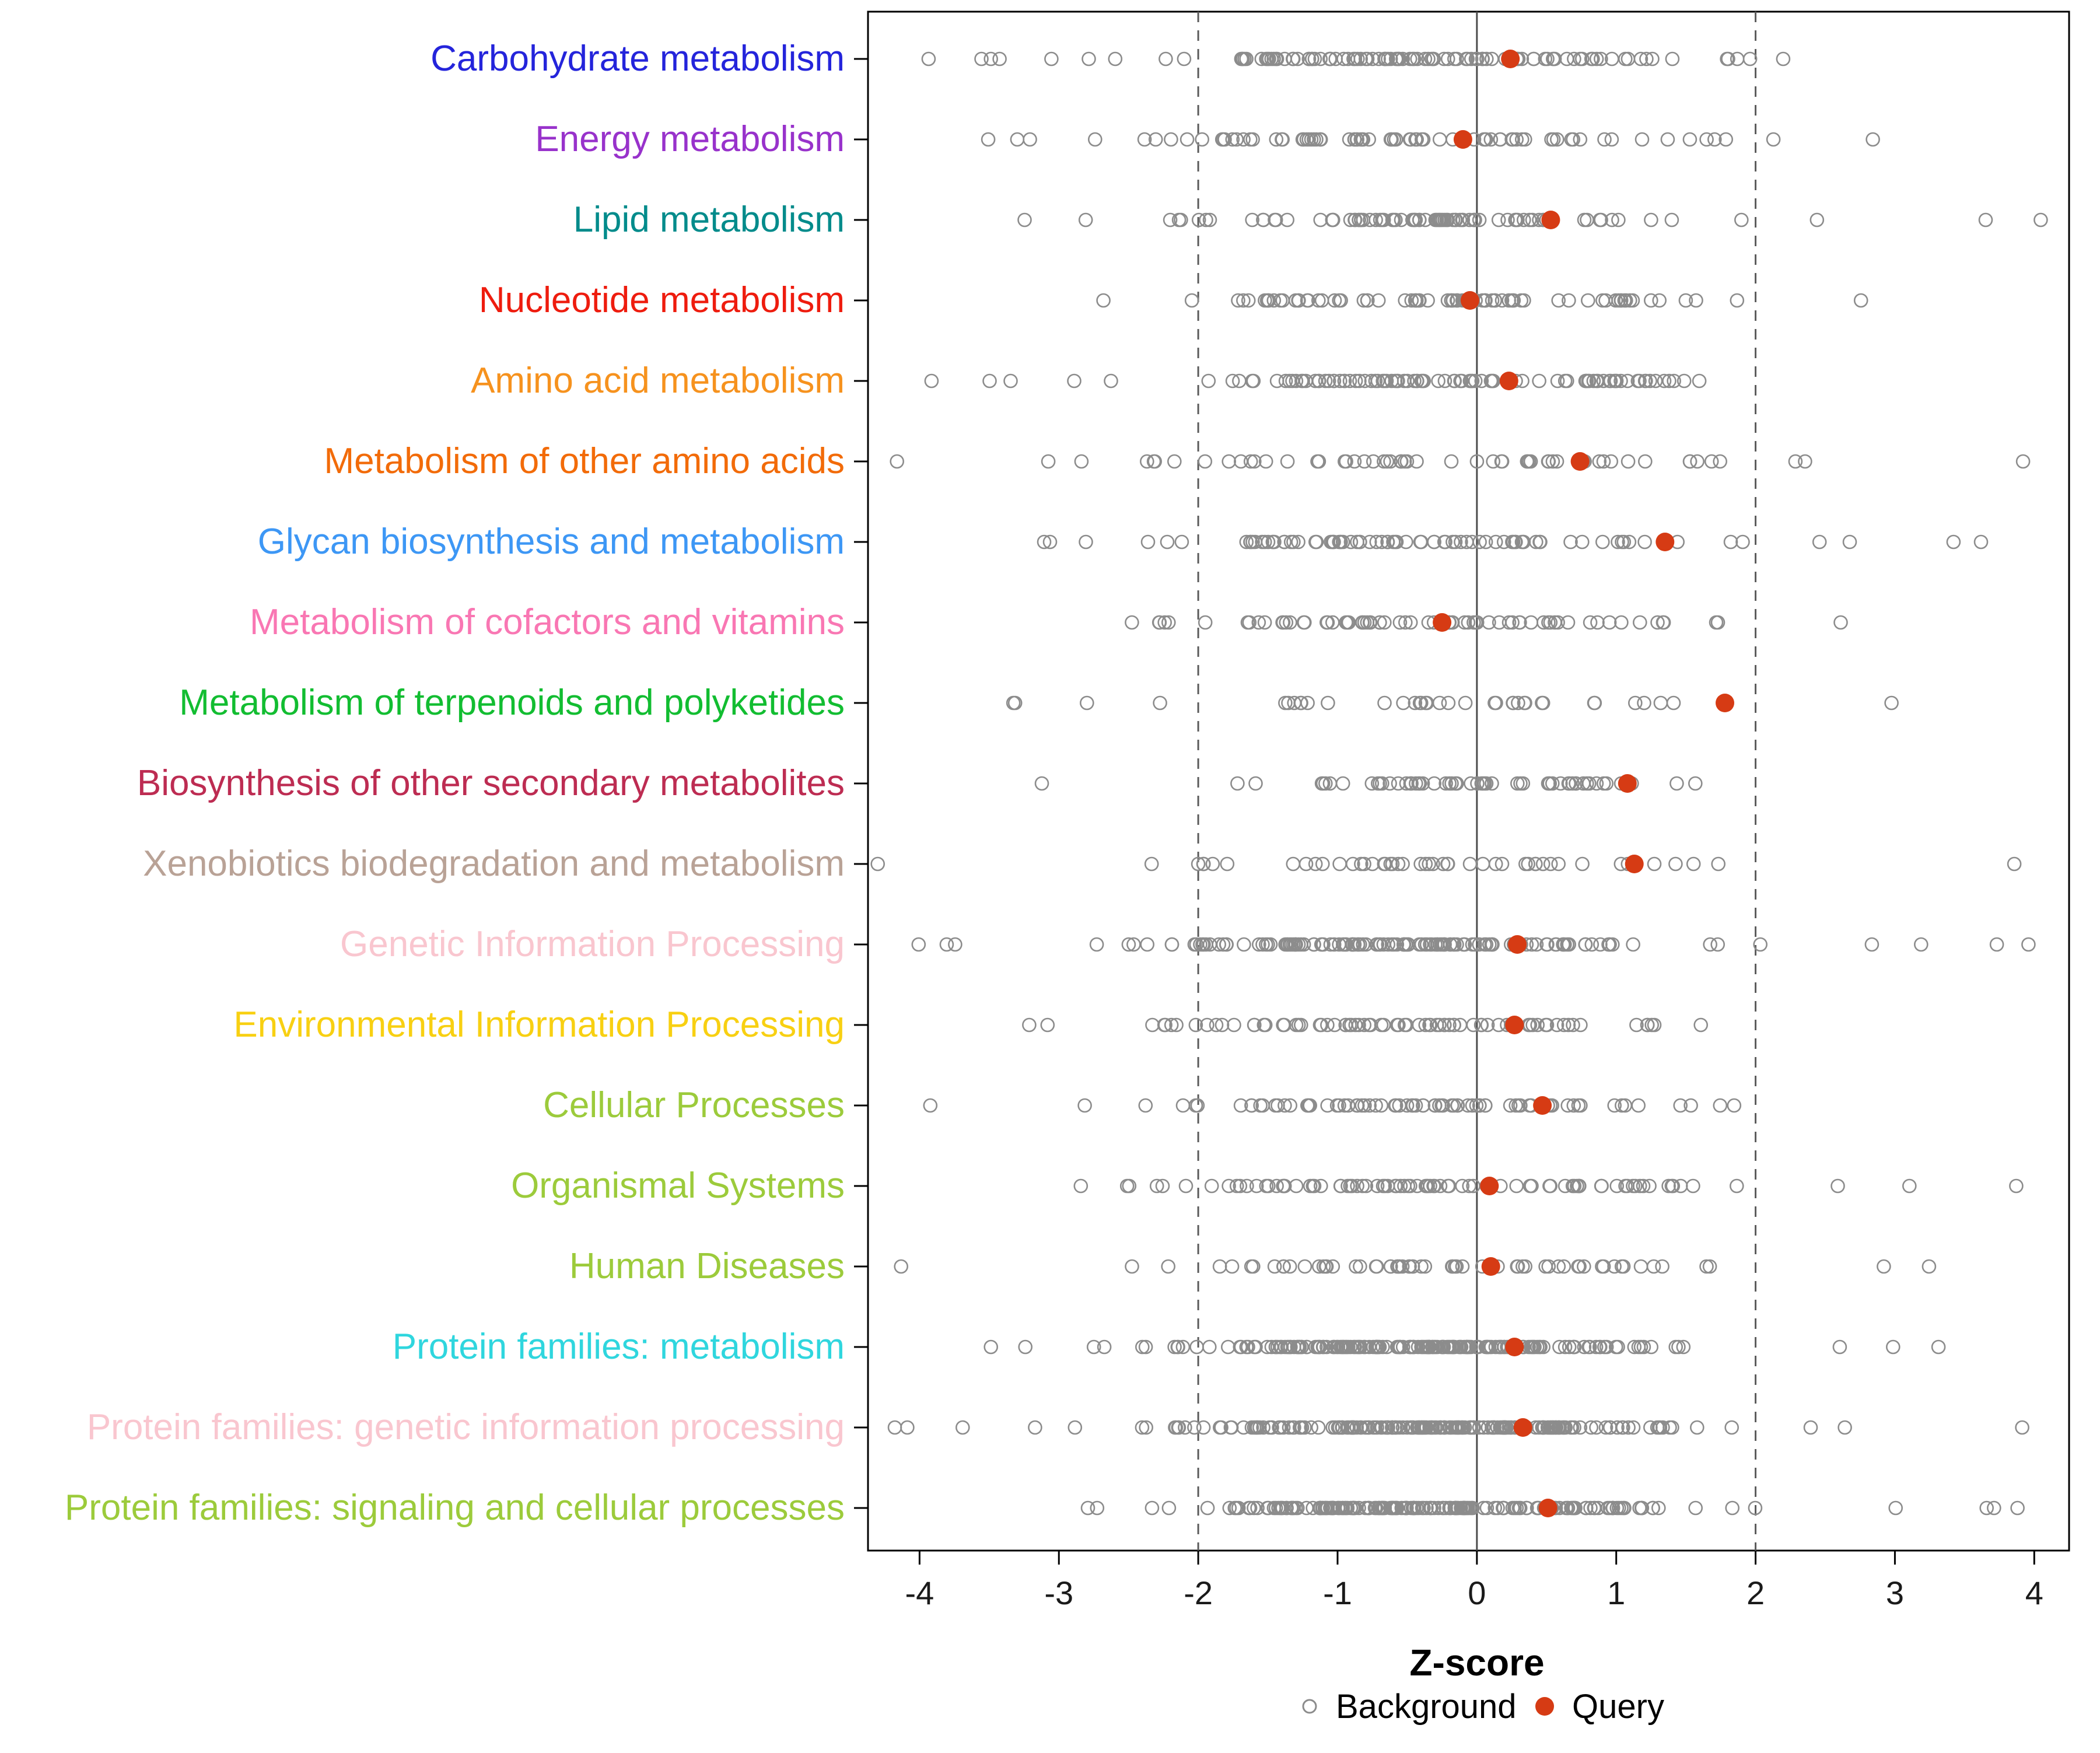 This screenshot has height=1753, width=2100. What do you see at coordinates (709, 220) in the screenshot?
I see `category-label: Lipid metabolism` at bounding box center [709, 220].